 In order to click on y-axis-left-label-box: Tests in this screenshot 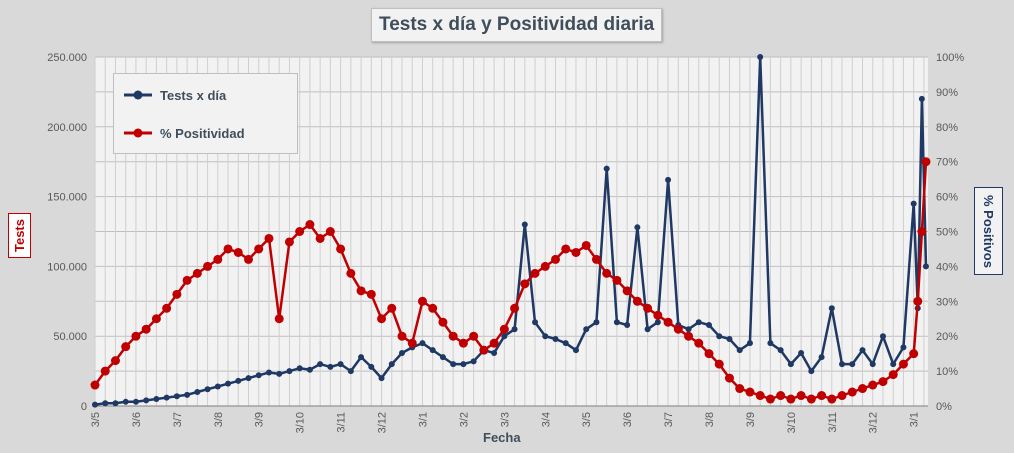, I will do `click(19, 235)`.